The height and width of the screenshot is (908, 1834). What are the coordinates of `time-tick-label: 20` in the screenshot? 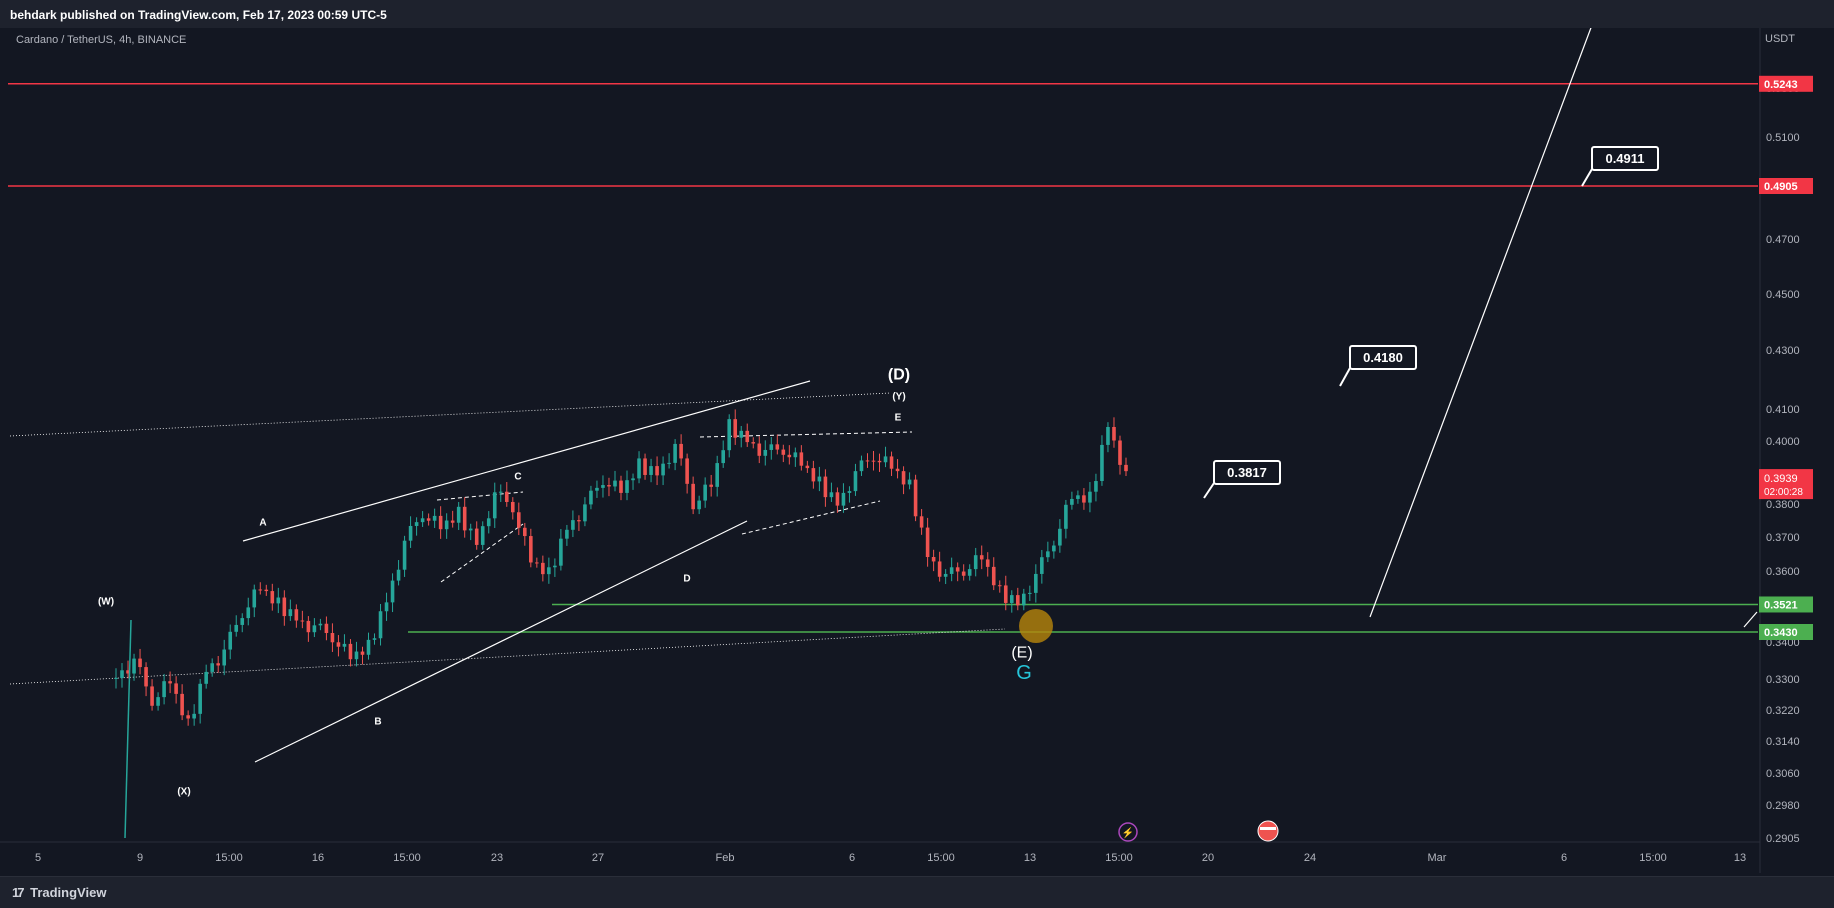 It's located at (1208, 858).